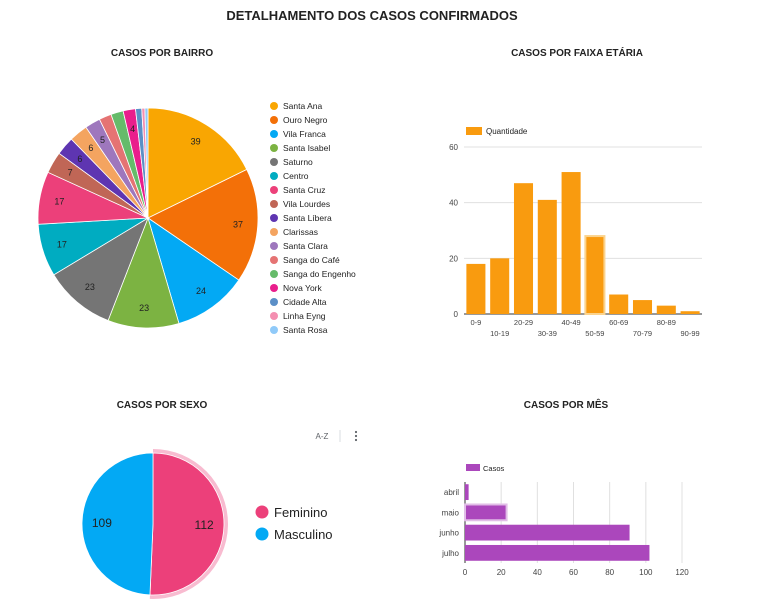  I want to click on legend-label-feminino: Feminino, so click(300, 512).